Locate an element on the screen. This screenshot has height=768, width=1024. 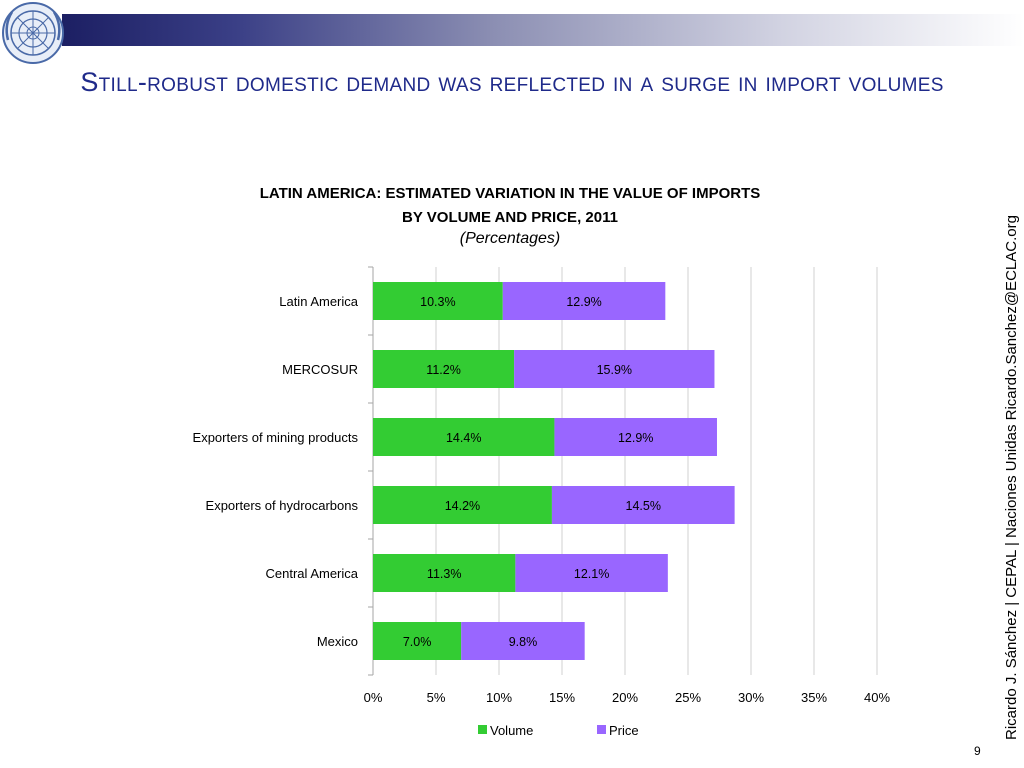
data-label: 14.4% is located at coordinates (463, 438).